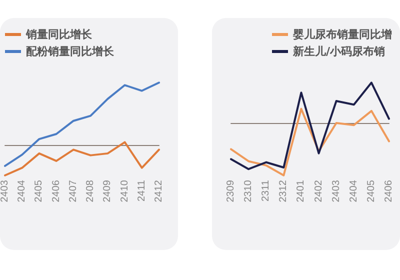 Image resolution: width=400 pixels, height=280 pixels. What do you see at coordinates (142, 191) in the screenshot?
I see `x-tick-label: 2411` at bounding box center [142, 191].